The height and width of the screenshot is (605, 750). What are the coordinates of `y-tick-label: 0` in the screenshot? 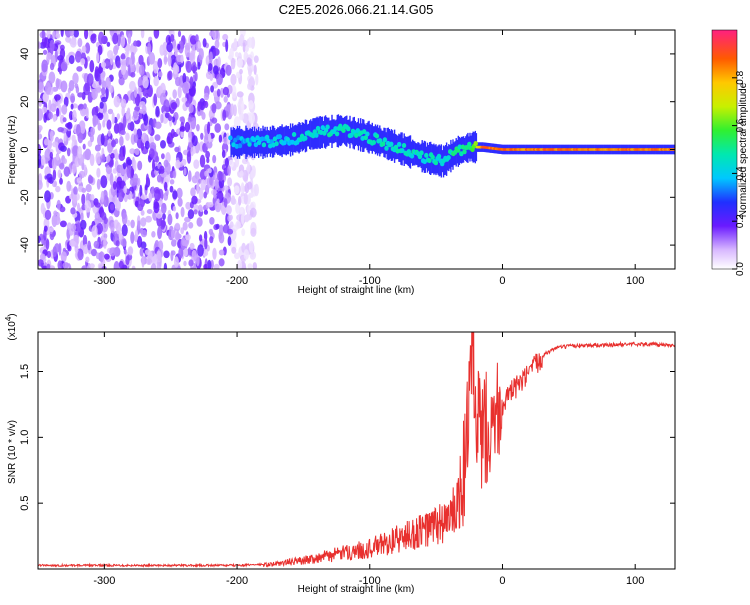 It's located at (25, 149).